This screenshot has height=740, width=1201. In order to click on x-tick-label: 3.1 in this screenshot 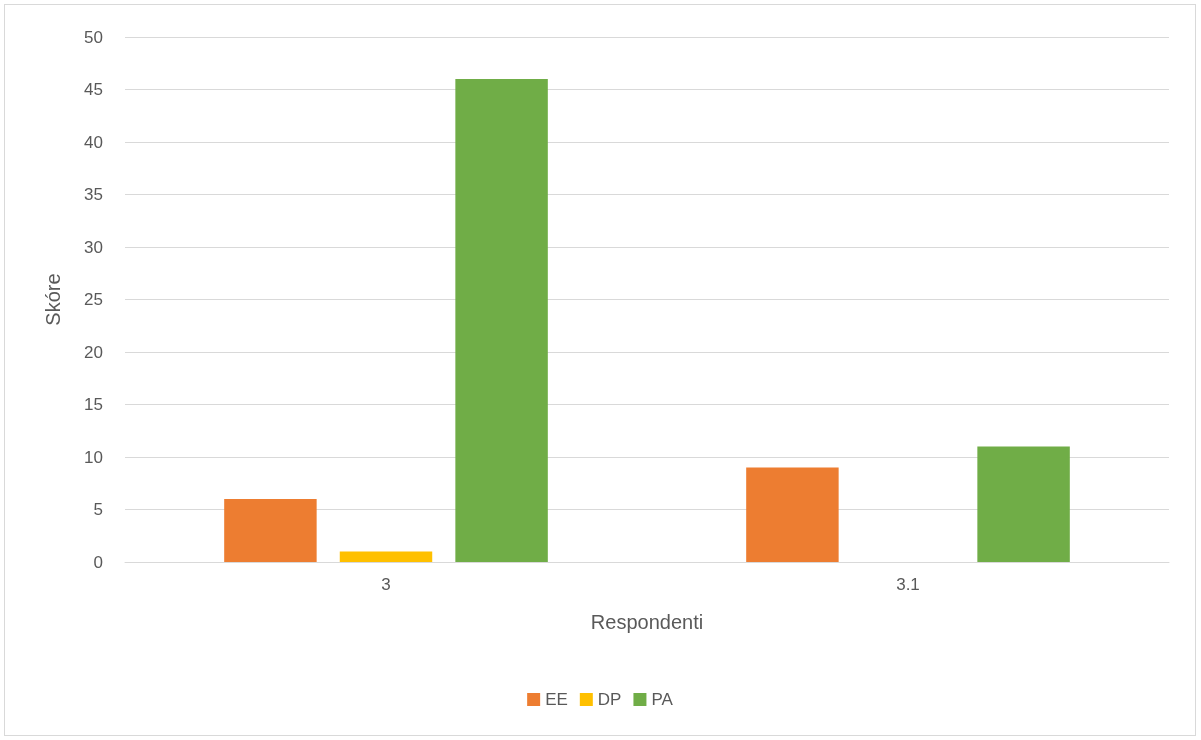, I will do `click(908, 584)`.